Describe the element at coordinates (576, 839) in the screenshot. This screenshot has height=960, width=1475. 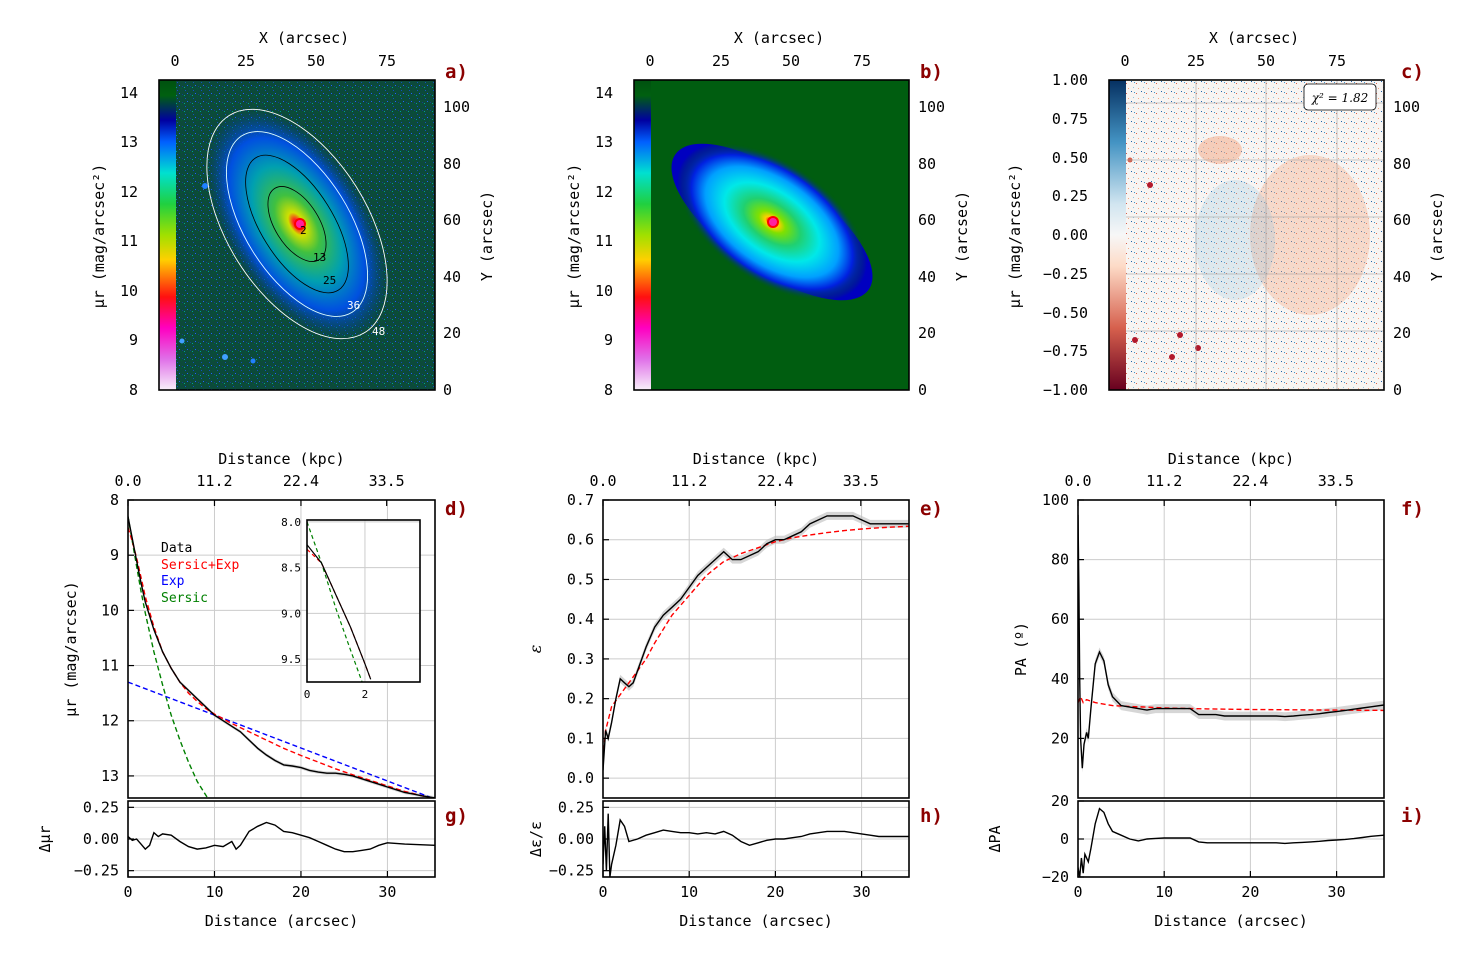
I see `panel-h-y-tick-label: 0.00` at that location.